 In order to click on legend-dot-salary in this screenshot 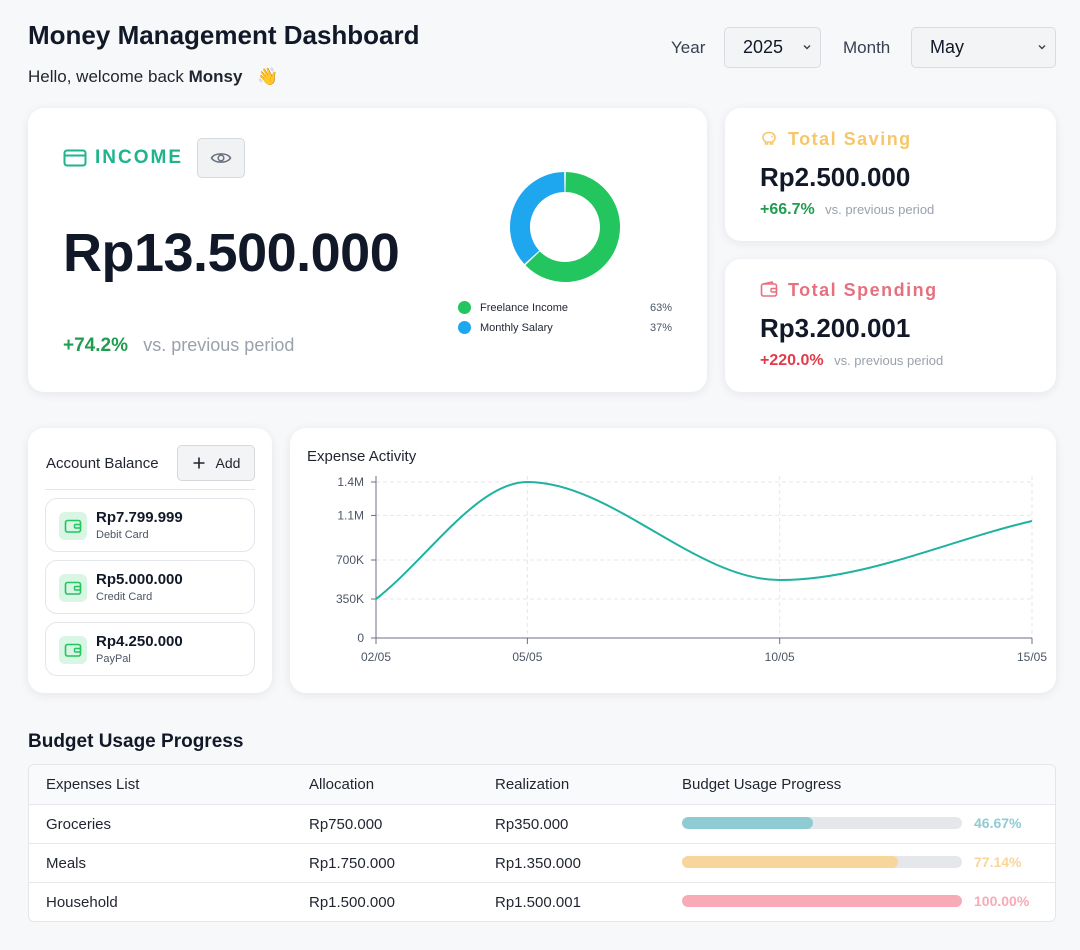, I will do `click(464, 327)`.